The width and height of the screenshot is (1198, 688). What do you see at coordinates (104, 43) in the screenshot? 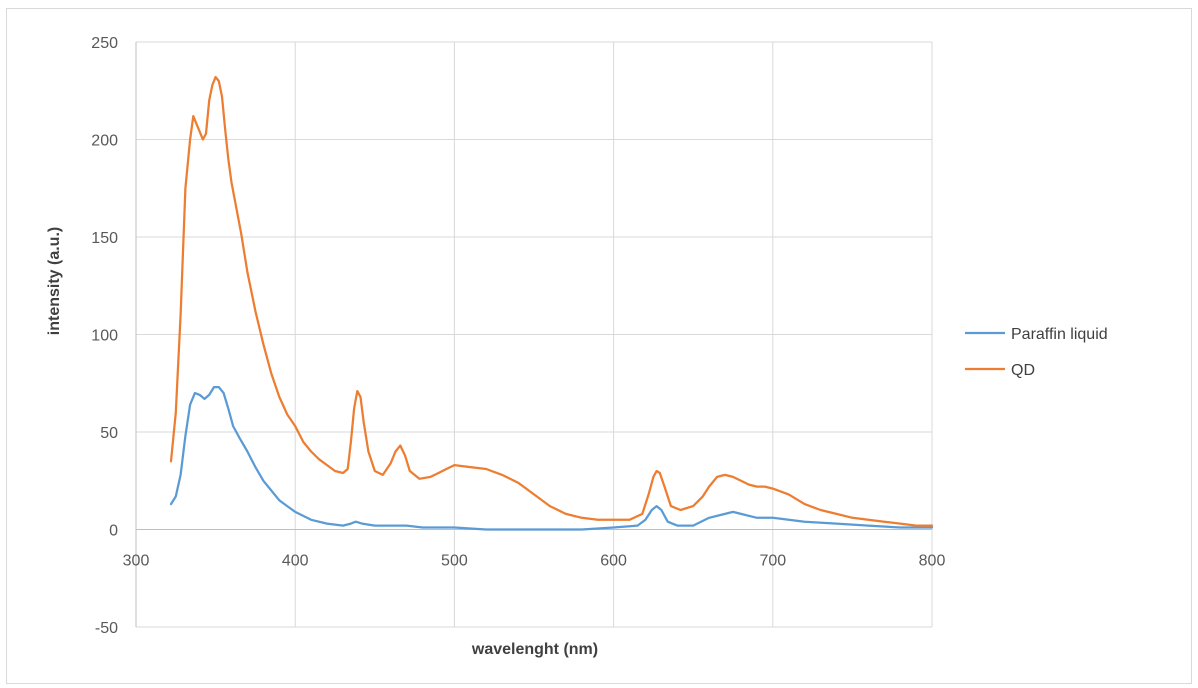
I see `y-tick-label: 250` at bounding box center [104, 43].